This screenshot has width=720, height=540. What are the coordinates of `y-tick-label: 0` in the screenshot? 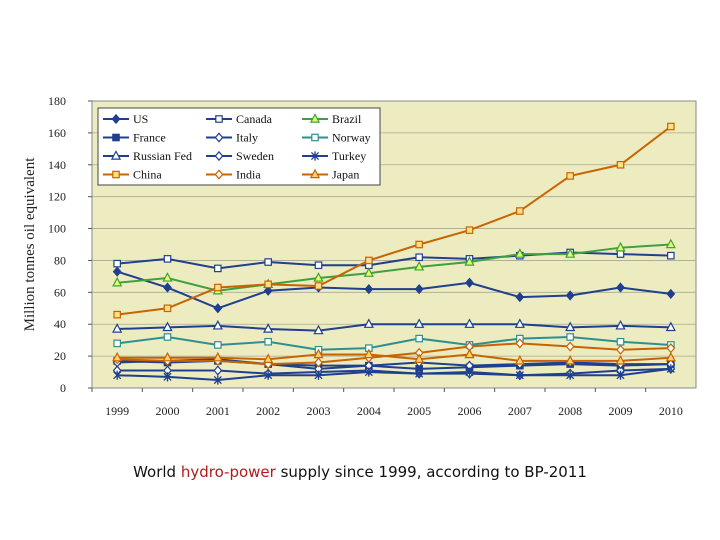 It's located at (63, 388).